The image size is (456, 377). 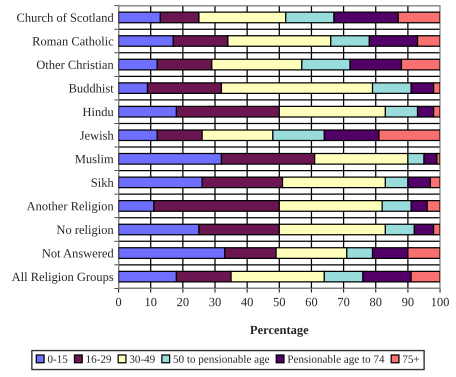 I want to click on x-axis-title: Percentage, so click(x=279, y=331).